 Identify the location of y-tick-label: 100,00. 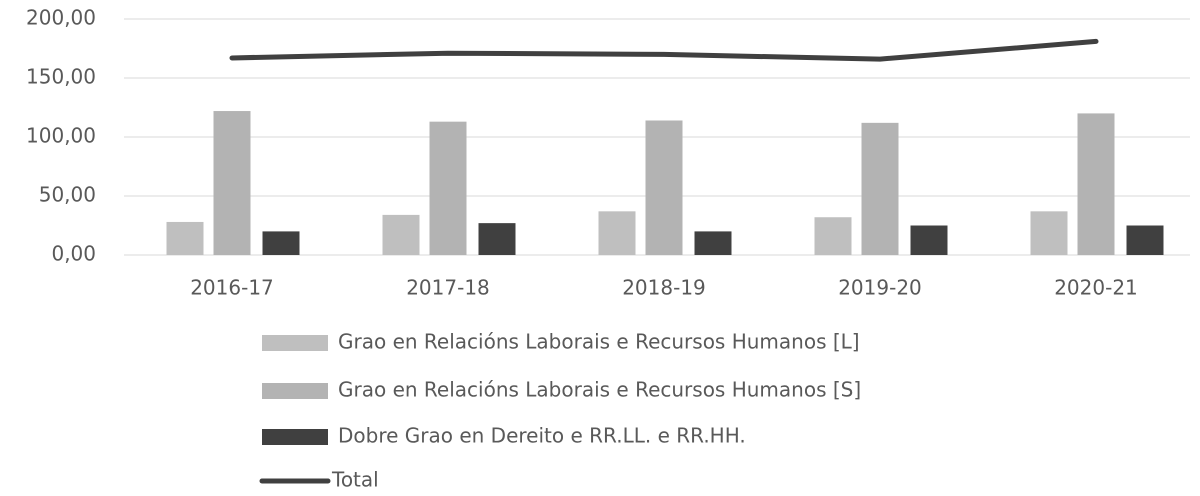
(61, 136).